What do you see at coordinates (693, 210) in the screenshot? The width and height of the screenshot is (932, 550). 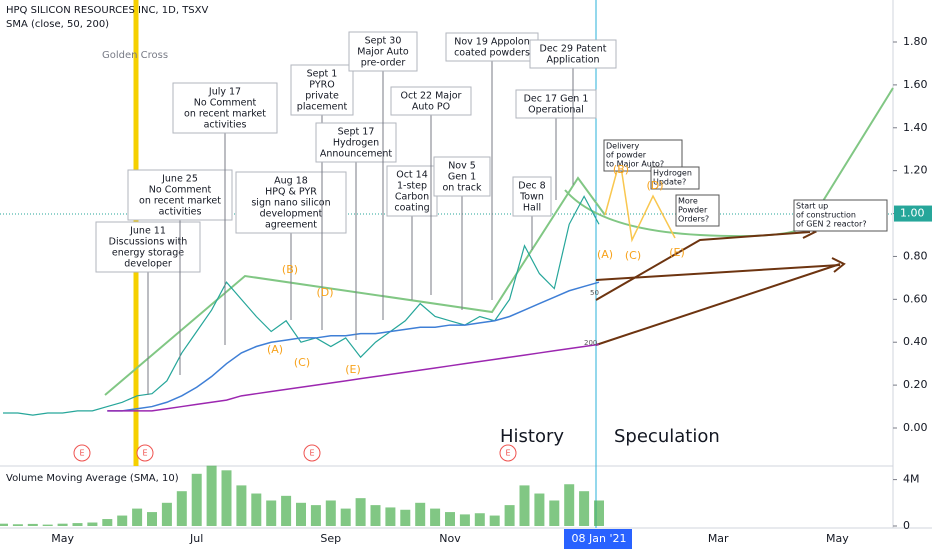 I see `speculation-text: Powder` at bounding box center [693, 210].